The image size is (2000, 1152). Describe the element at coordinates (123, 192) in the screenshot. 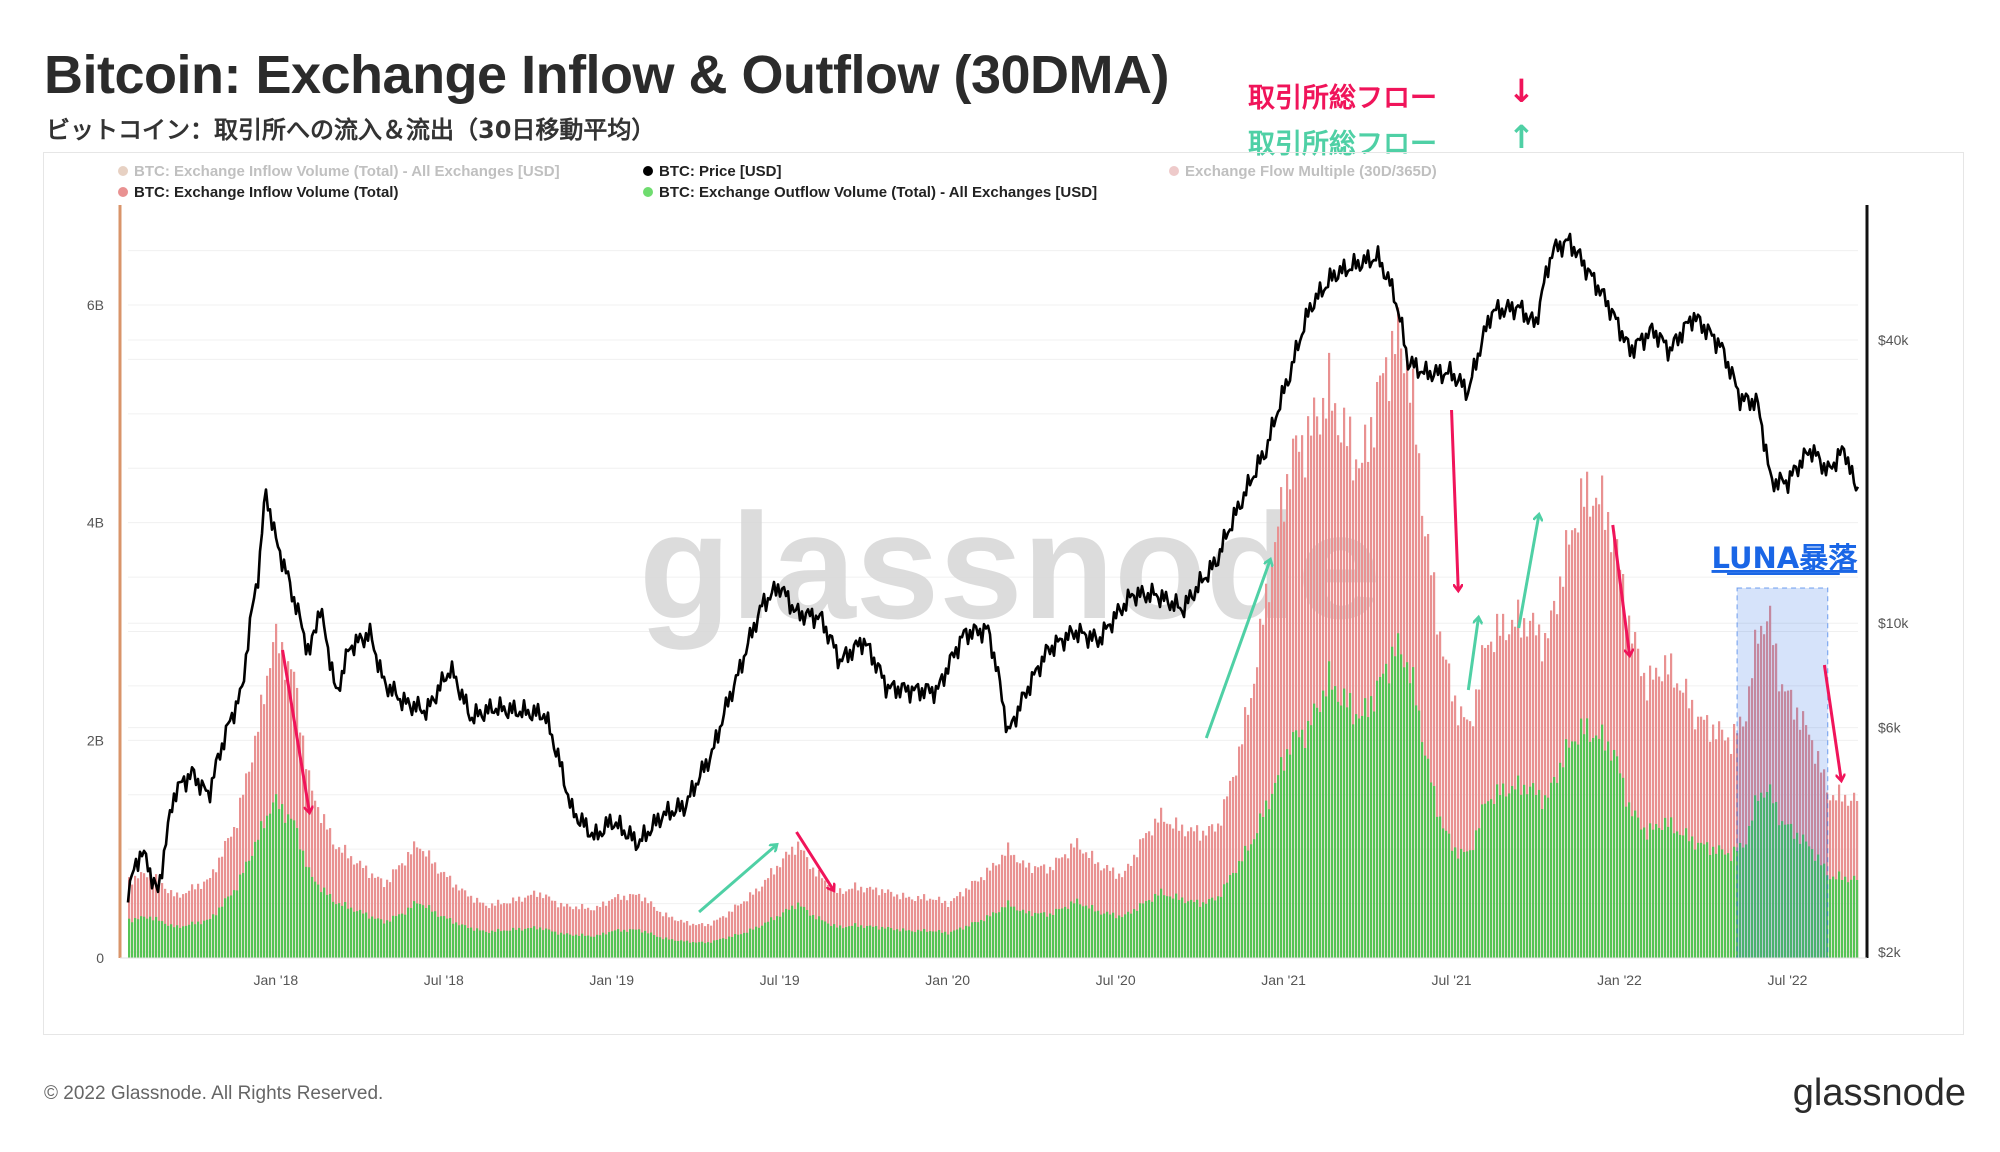

I see `legend-dot` at that location.